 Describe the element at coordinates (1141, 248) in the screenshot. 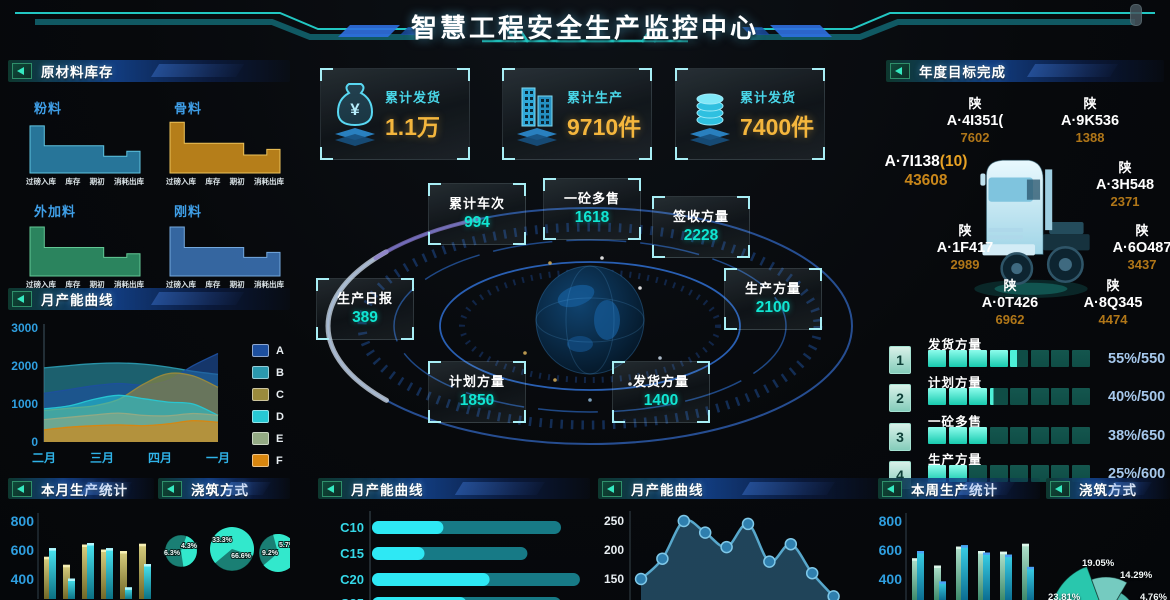

I see `license-plate: 陕 A·6O487 3437` at that location.